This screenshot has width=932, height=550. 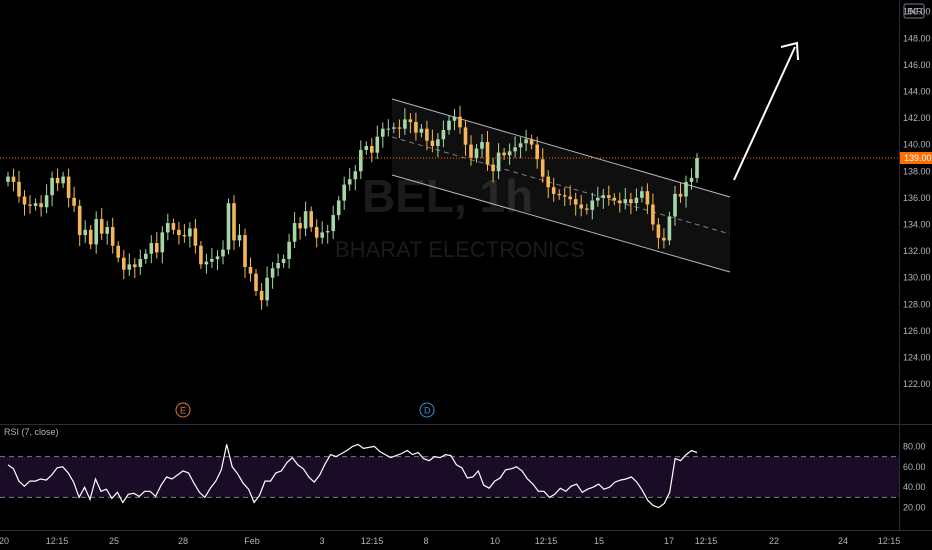 I want to click on time-tick-label: 22, so click(x=774, y=541).